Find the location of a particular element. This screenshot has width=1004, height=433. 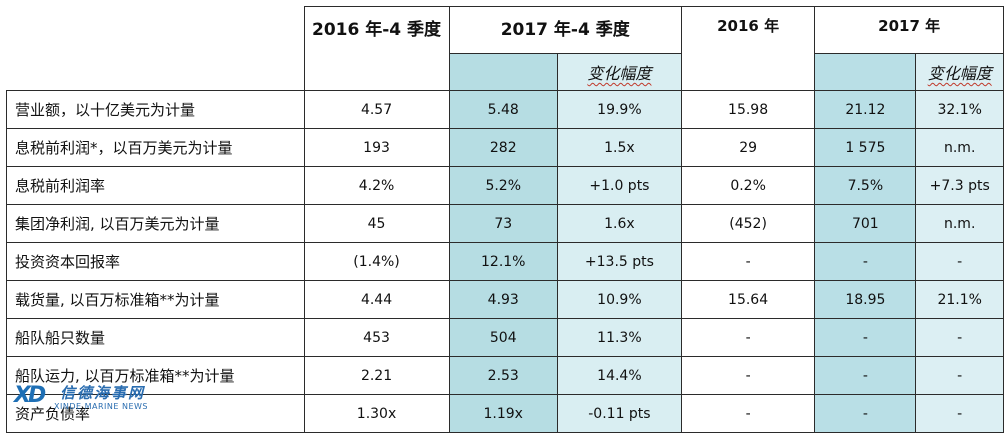

cell-q-change: -0.11 pts is located at coordinates (619, 413).